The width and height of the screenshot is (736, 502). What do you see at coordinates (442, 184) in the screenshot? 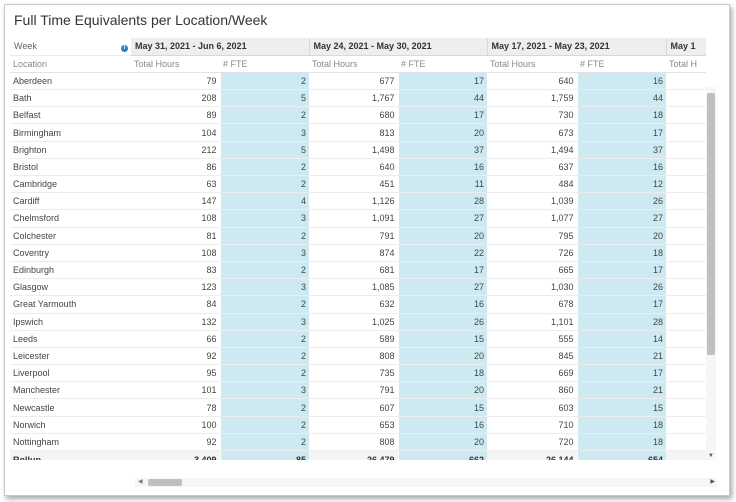
I see `fte-cell: 11` at bounding box center [442, 184].